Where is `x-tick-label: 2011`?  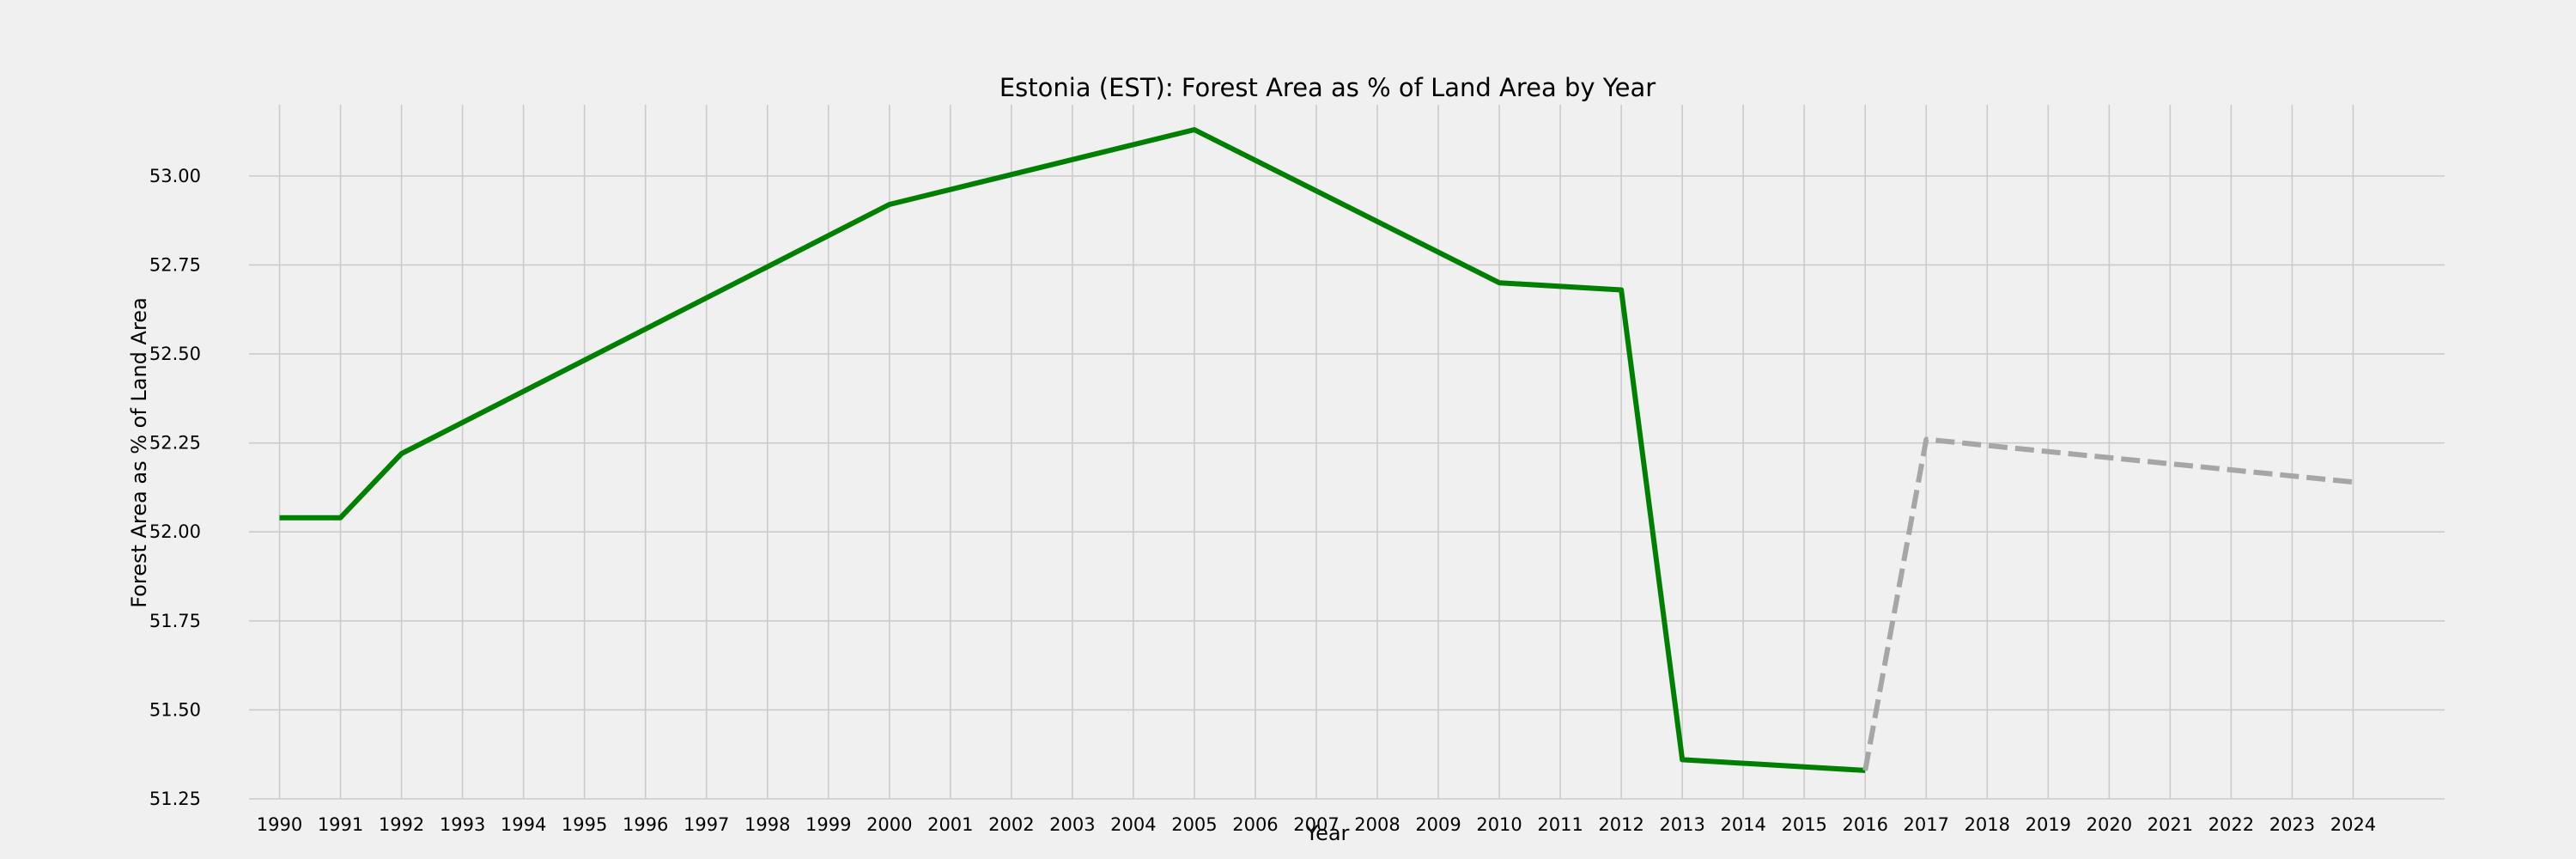
x-tick-label: 2011 is located at coordinates (1560, 824).